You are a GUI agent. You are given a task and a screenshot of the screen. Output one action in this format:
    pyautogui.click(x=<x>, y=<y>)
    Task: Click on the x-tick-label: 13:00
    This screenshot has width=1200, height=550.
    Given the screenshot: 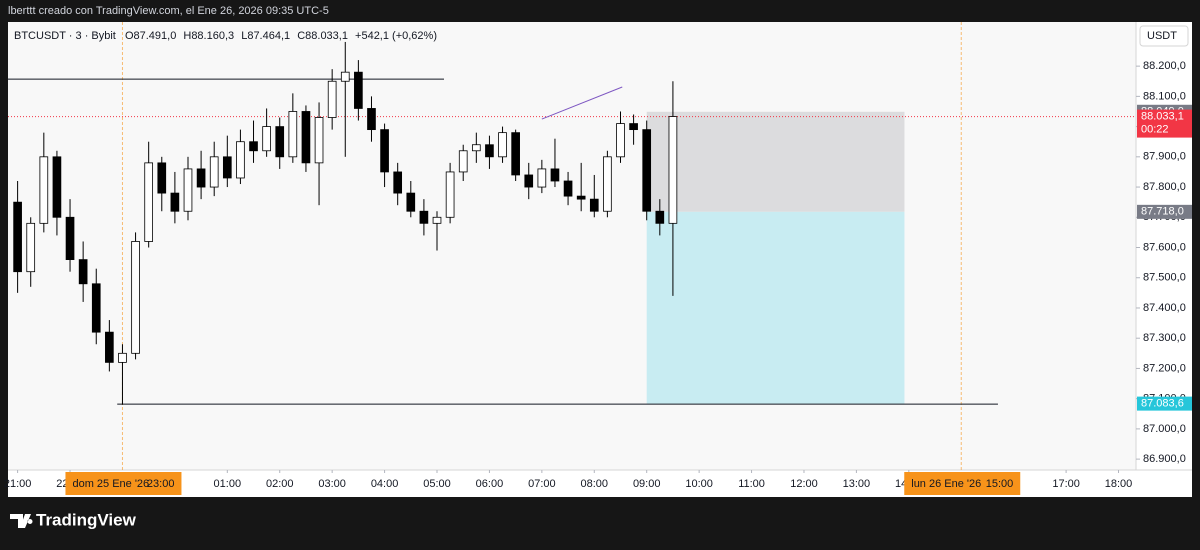 What is the action you would take?
    pyautogui.click(x=857, y=484)
    